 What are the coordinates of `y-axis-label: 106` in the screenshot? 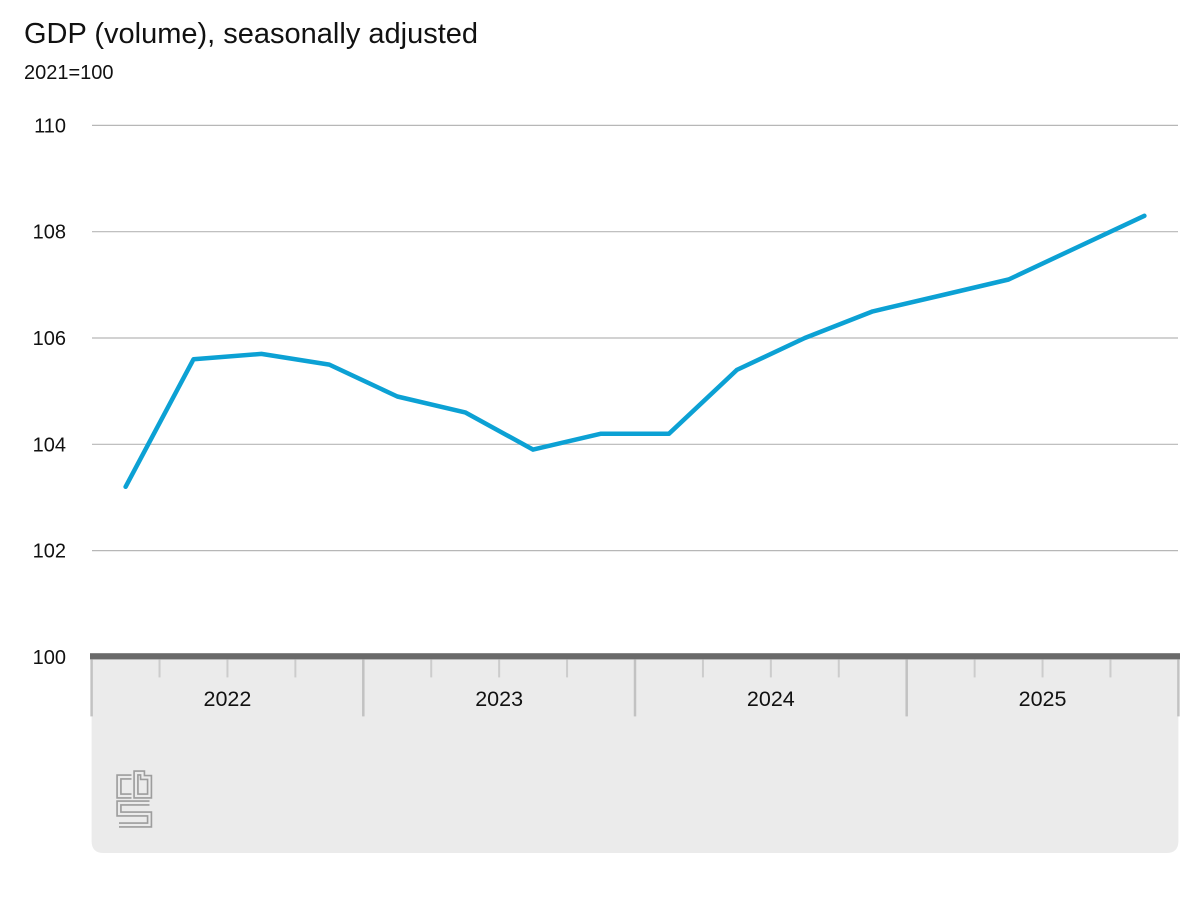 It's located at (49, 339).